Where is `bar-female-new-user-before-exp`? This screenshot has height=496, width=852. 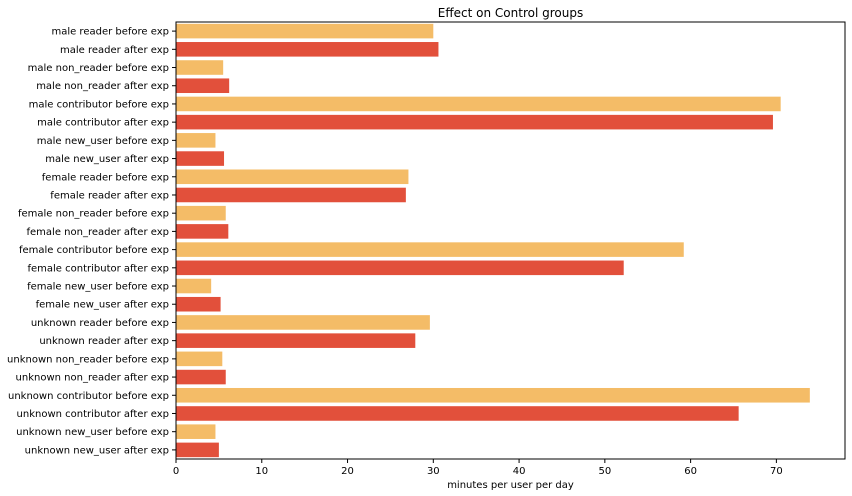 bar-female-new-user-before-exp is located at coordinates (194, 286).